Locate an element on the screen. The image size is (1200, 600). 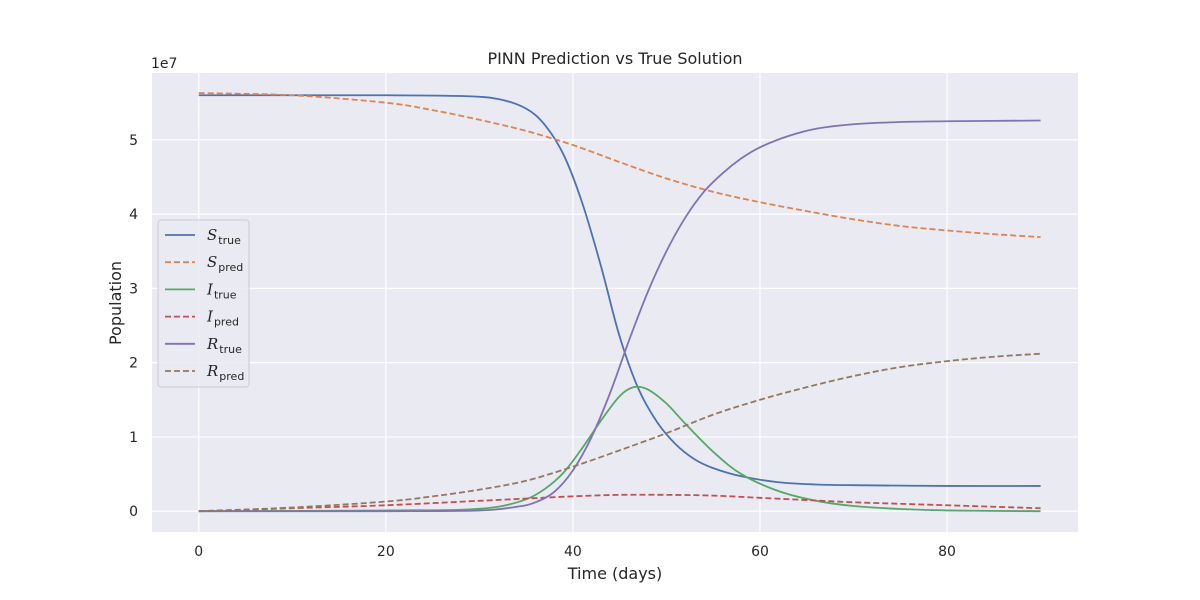
legend-label: Ipred is located at coordinates (222, 318).